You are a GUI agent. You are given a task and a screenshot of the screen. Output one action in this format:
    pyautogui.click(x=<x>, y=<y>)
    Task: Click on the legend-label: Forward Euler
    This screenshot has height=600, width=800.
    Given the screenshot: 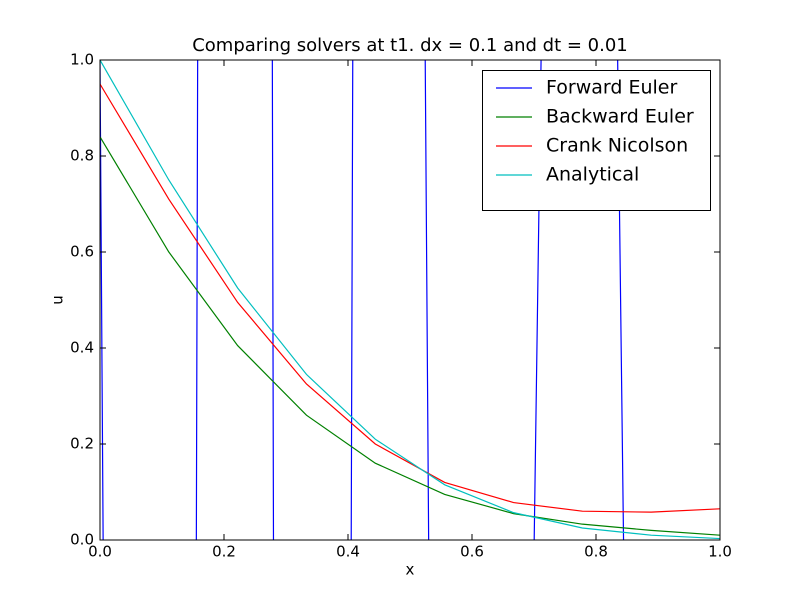 What is the action you would take?
    pyautogui.click(x=611, y=88)
    